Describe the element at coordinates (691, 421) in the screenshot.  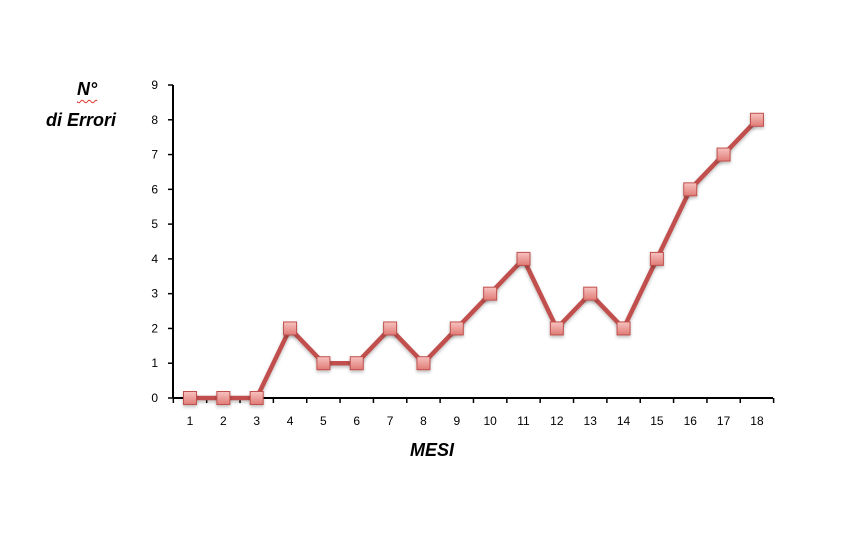
I see `x-tick-label: 16` at that location.